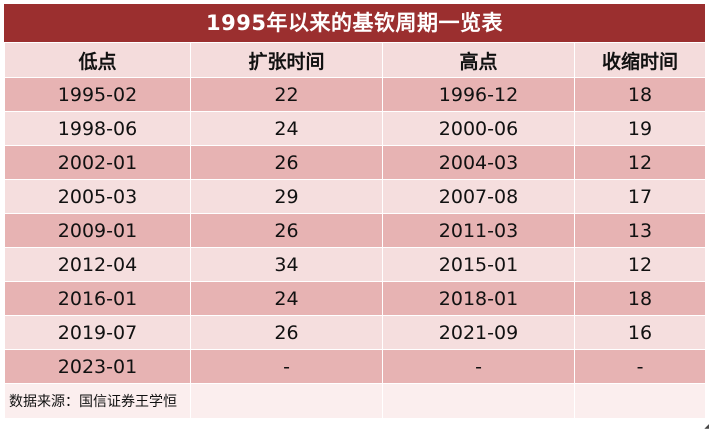 The height and width of the screenshot is (432, 711). Describe the element at coordinates (97, 230) in the screenshot. I see `cell-trough: 2009-01` at that location.